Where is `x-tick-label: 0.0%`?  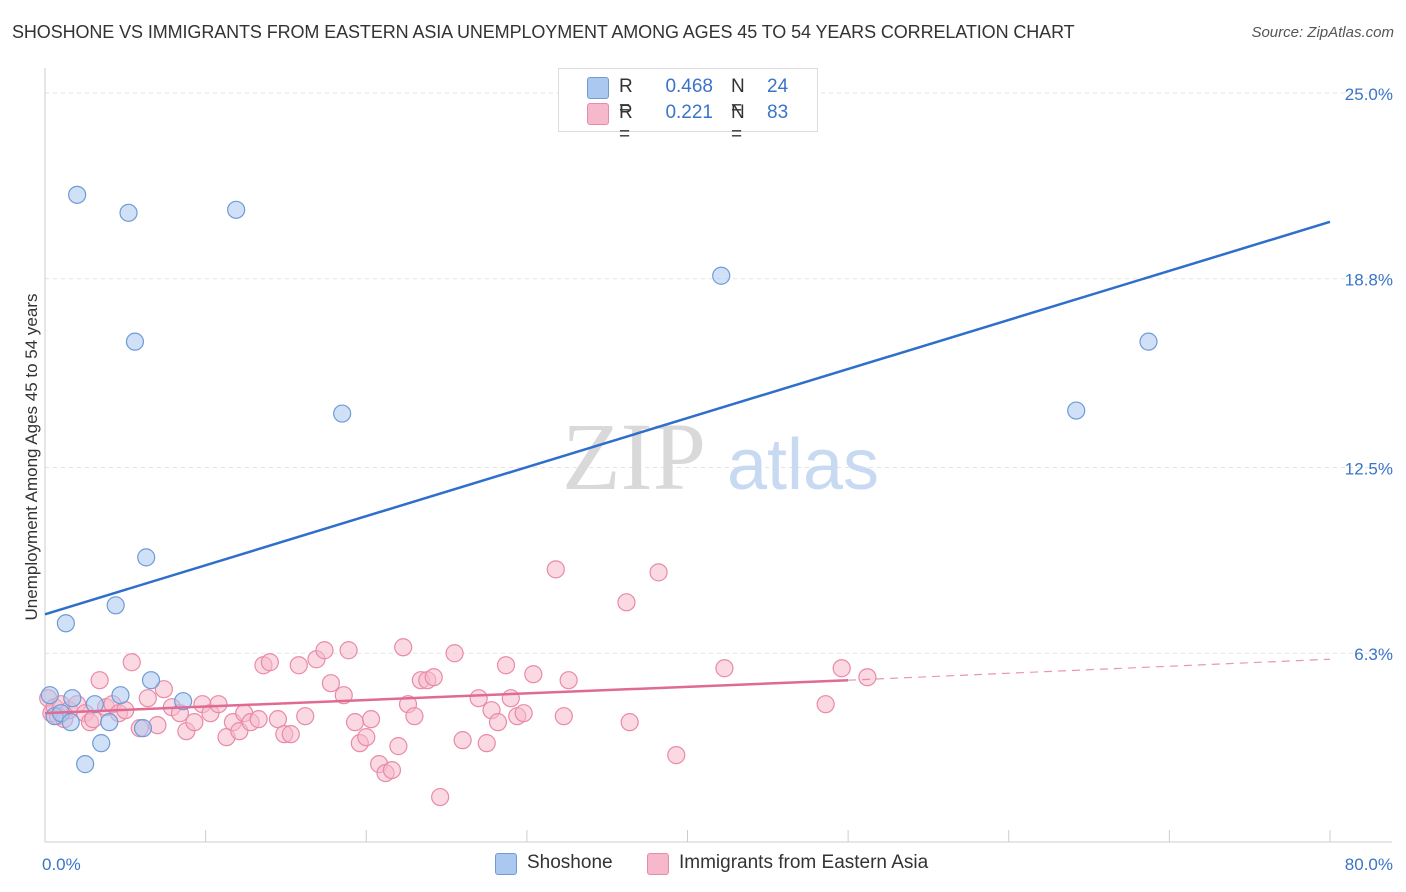
x-tick-label: 0.0% is located at coordinates (61, 864).